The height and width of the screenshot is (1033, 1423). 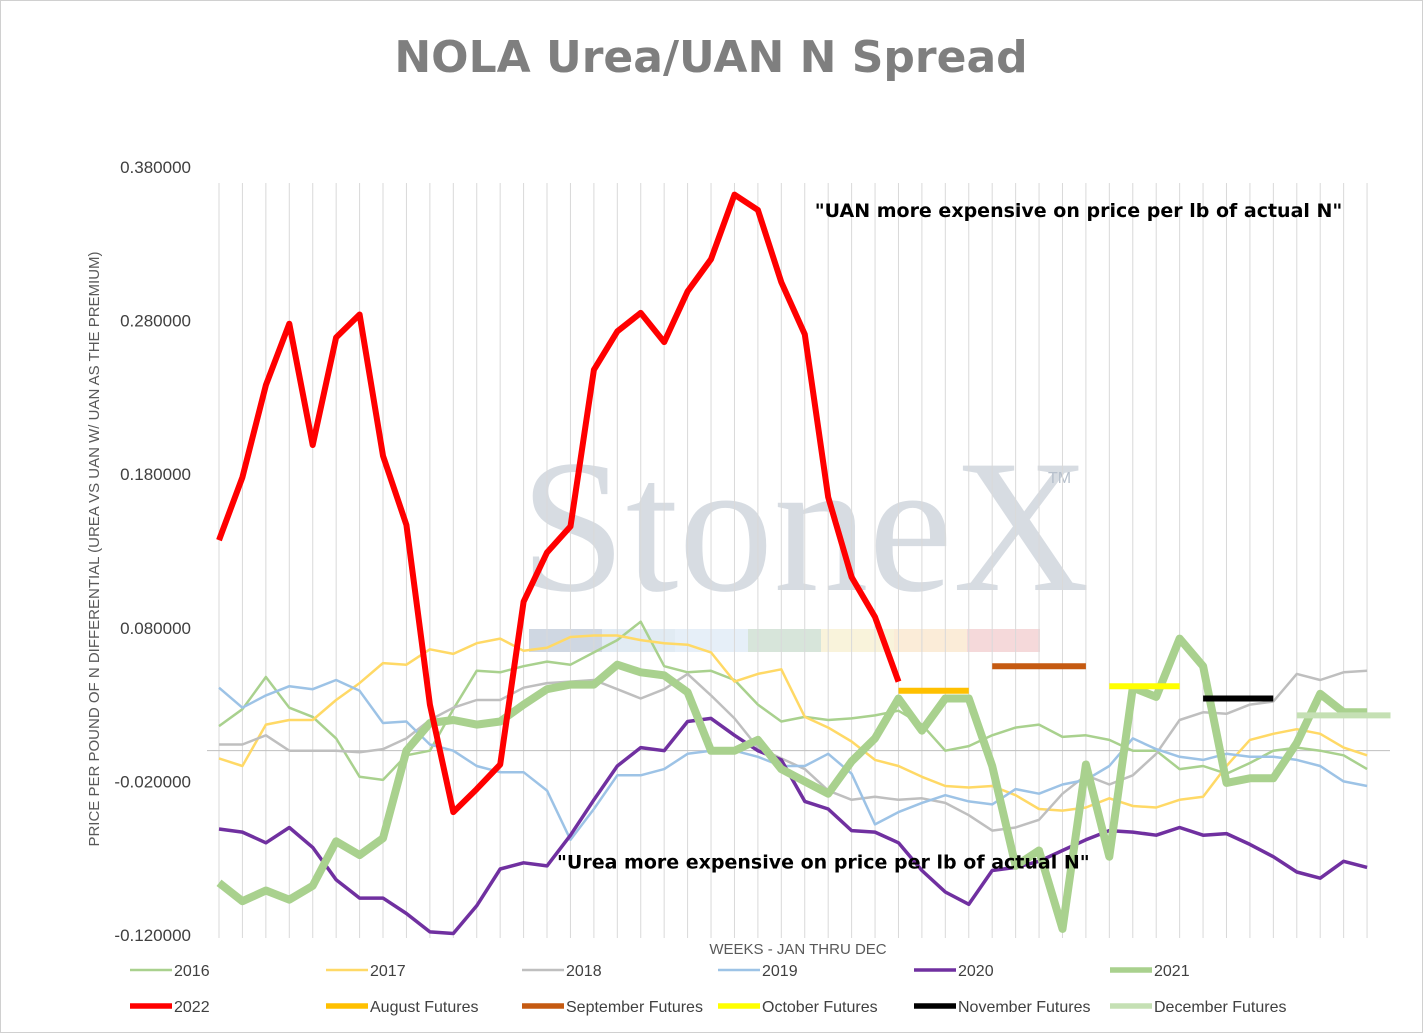 I want to click on legend-label: October Futures, so click(x=820, y=1007).